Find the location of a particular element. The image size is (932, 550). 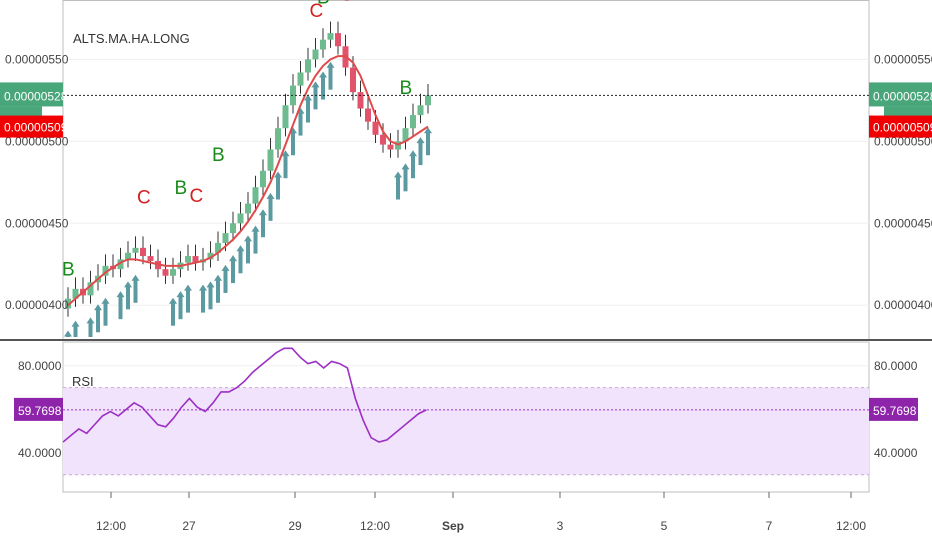

rsi-value-tag-right: 59.7698 is located at coordinates (895, 411).